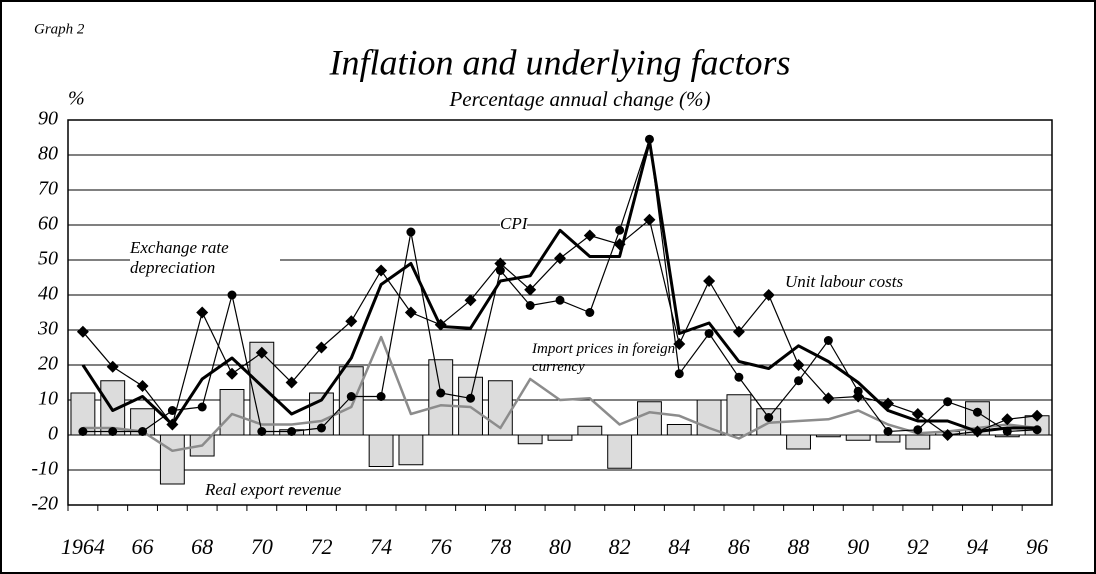 The height and width of the screenshot is (574, 1096). I want to click on y-unit: %, so click(76, 99).